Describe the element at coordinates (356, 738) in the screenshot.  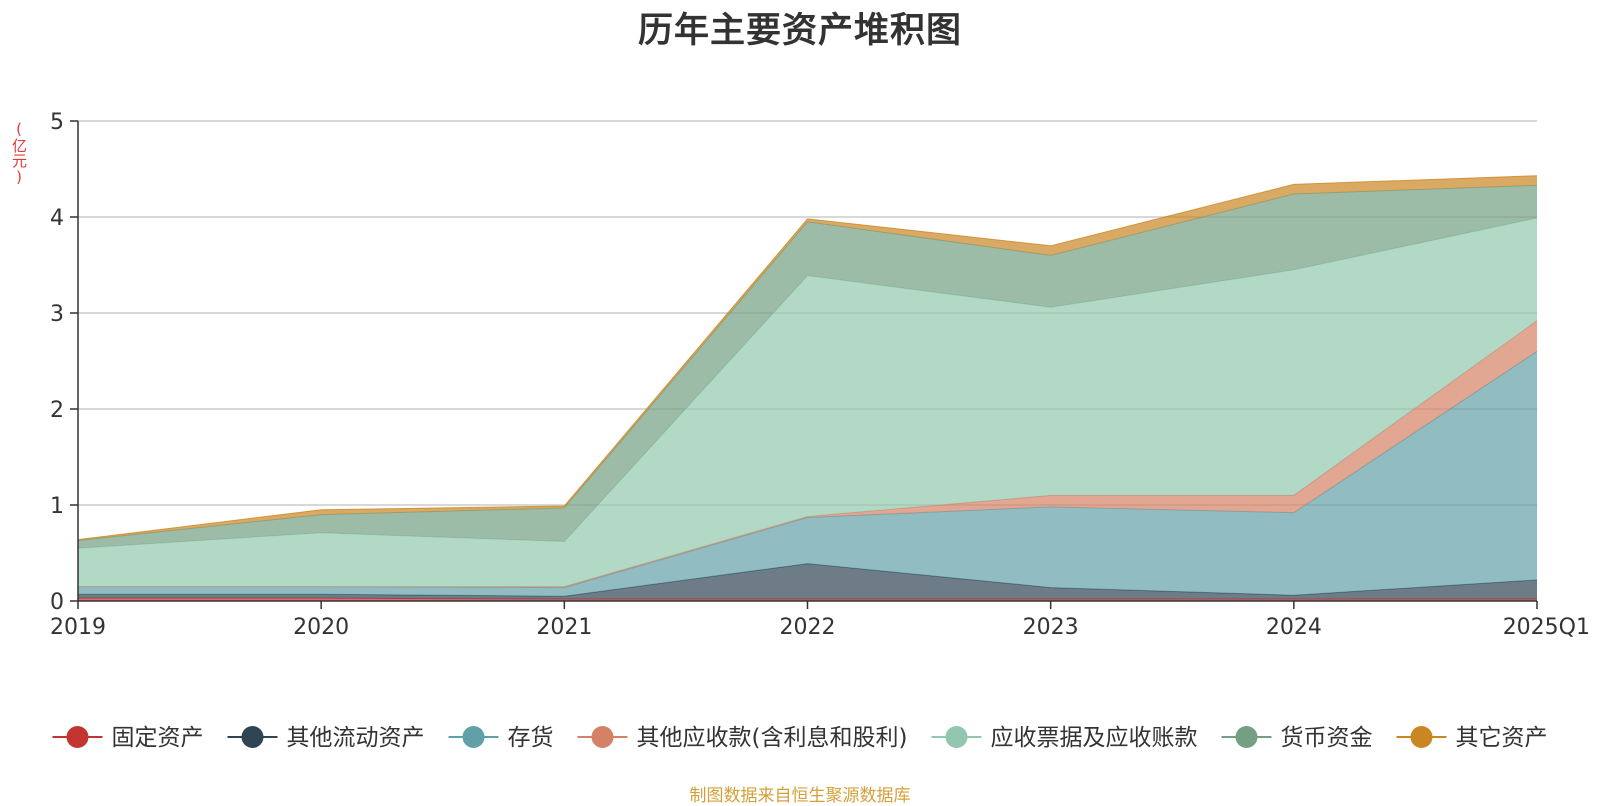
I see `legend-label: 其他流动资产` at that location.